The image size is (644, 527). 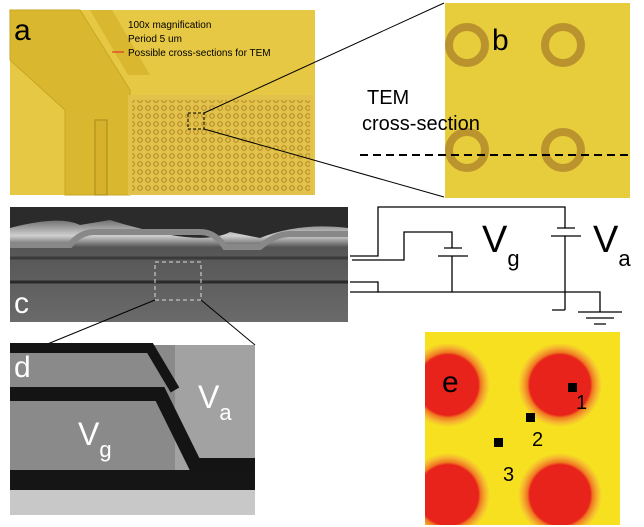 I want to click on panel-d: d Vg Va, so click(x=132, y=429).